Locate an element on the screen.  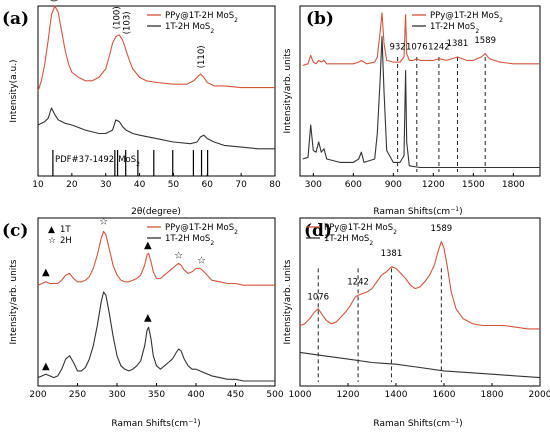
x-tick-label: 200 is located at coordinates (37, 395).